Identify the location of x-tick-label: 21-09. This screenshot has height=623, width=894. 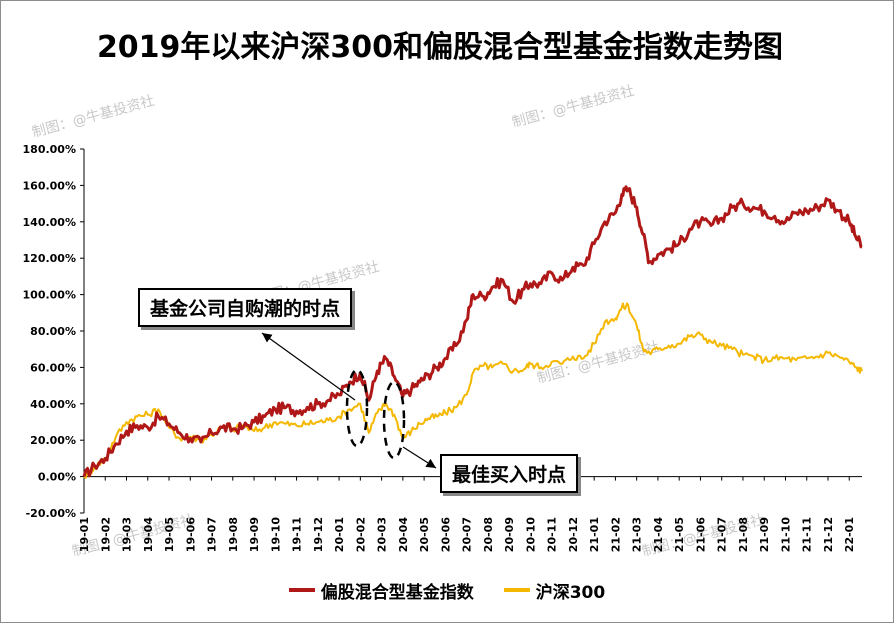
(764, 534).